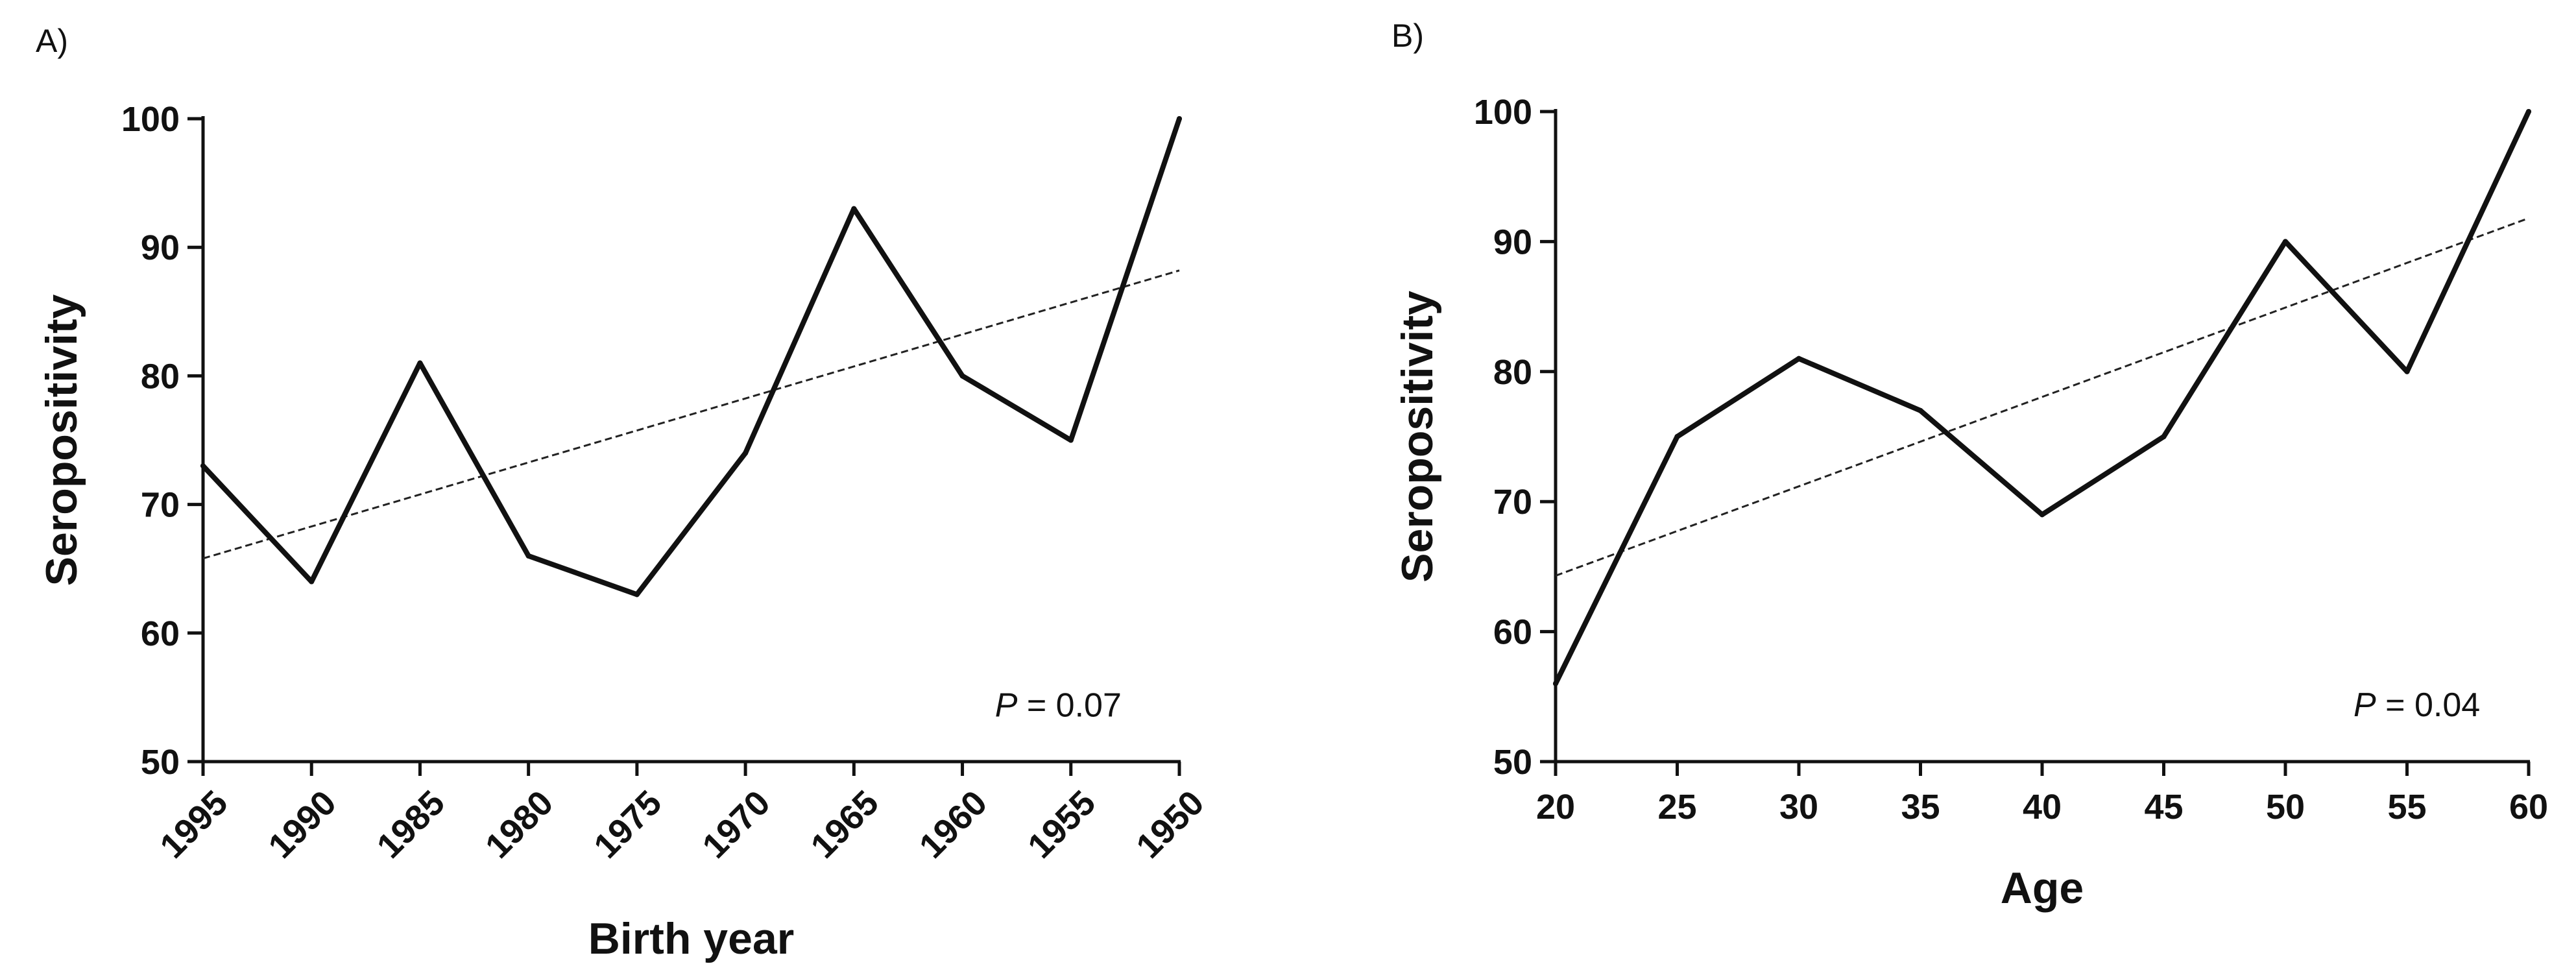 The height and width of the screenshot is (977, 2576). I want to click on x-tick-label: 1960, so click(953, 824).